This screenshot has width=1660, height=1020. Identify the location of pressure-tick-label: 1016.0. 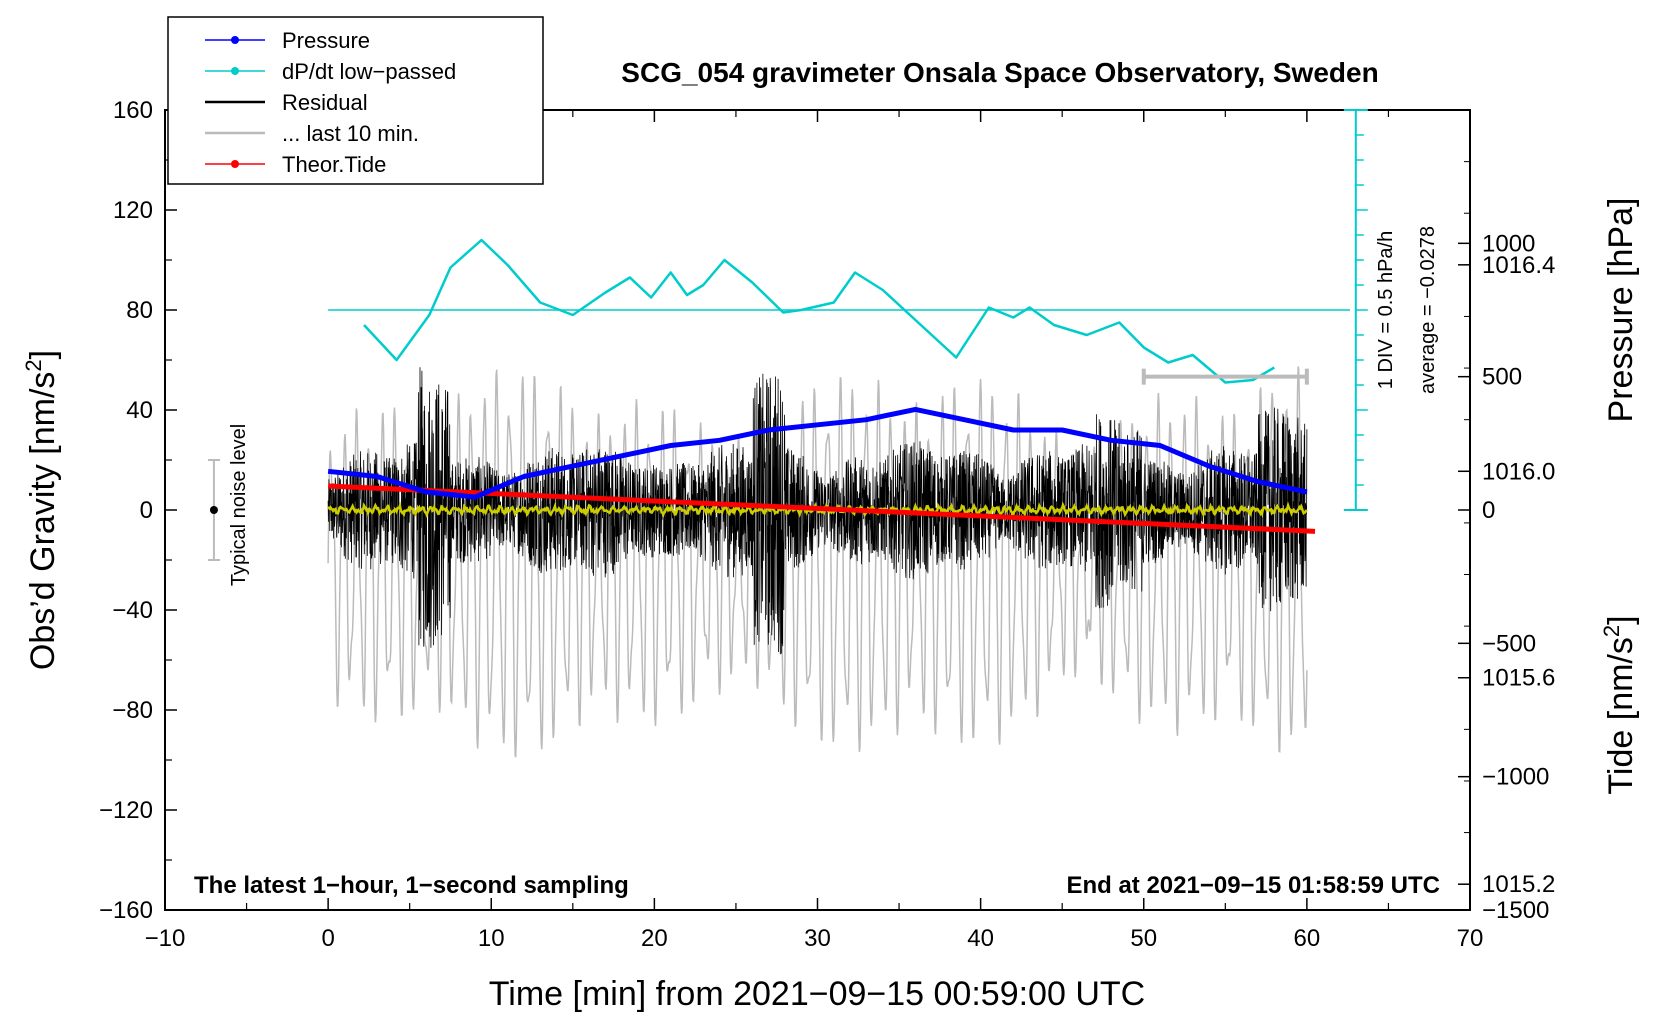
(1518, 471).